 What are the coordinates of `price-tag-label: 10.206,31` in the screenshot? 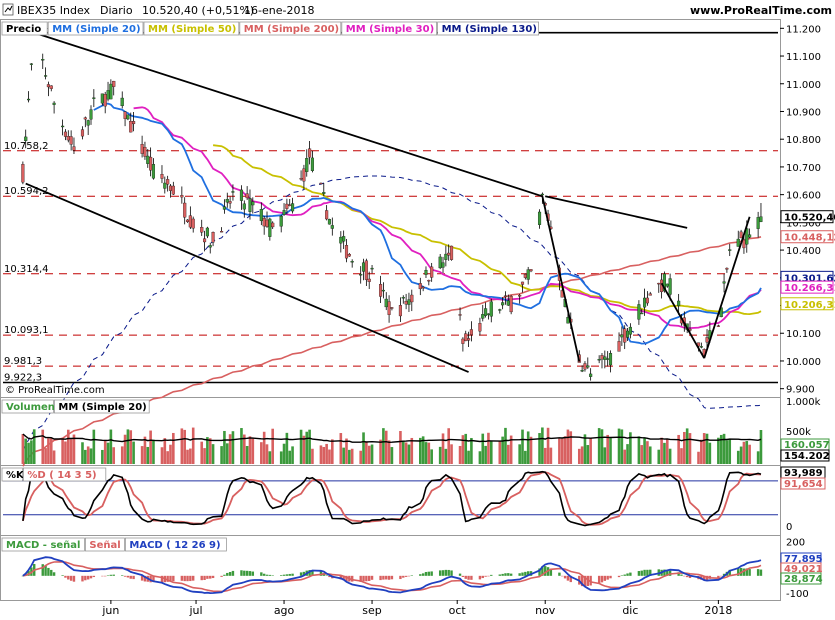 It's located at (809, 305).